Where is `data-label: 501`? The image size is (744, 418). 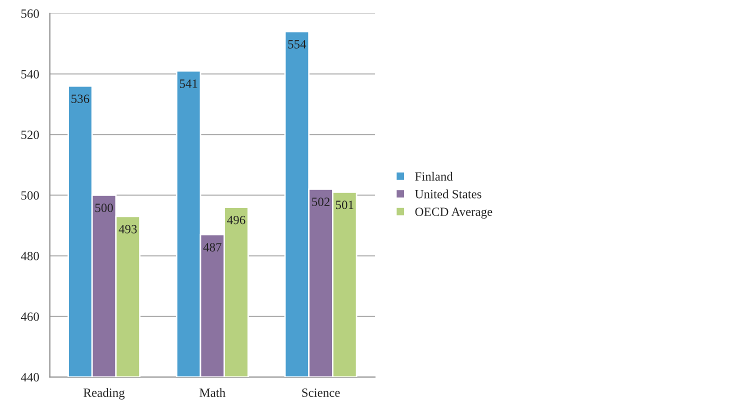
data-label: 501 is located at coordinates (345, 205).